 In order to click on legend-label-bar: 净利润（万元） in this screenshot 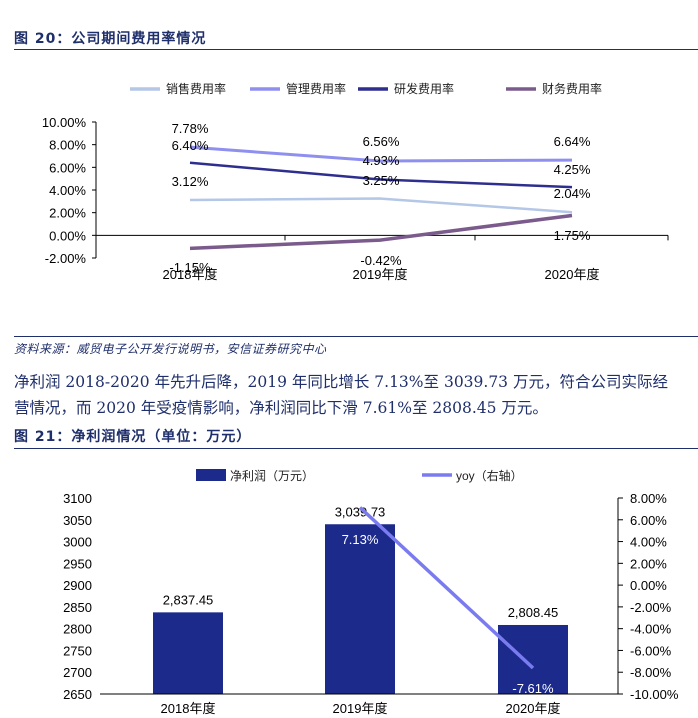, I will do `click(272, 476)`.